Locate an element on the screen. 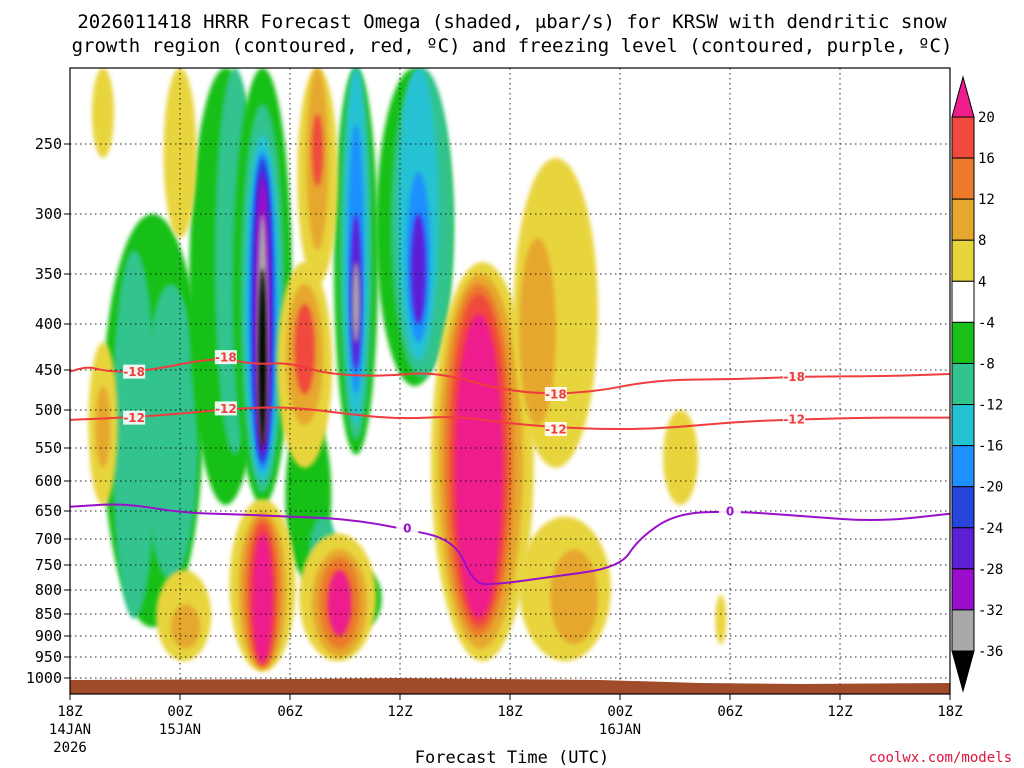  x-tick-date: 15JAN is located at coordinates (180, 730).